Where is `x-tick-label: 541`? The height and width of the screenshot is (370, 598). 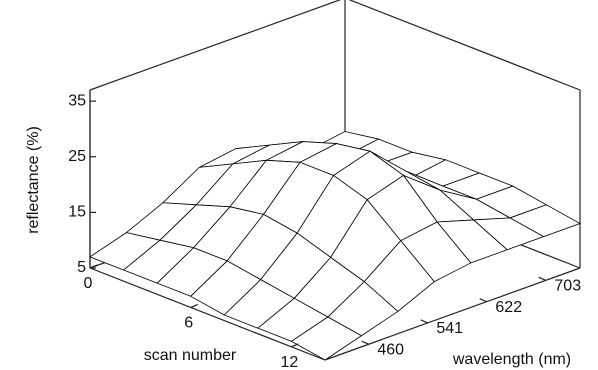
x-tick-label: 541 is located at coordinates (449, 328).